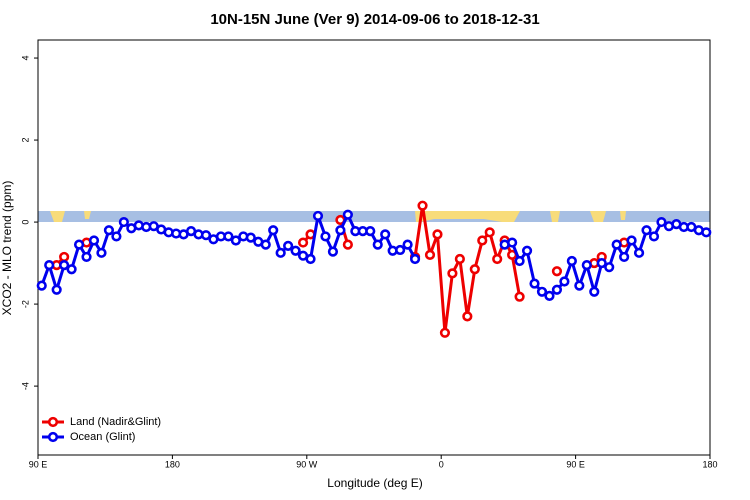  What do you see at coordinates (374, 216) in the screenshot?
I see `map-strip` at bounding box center [374, 216].